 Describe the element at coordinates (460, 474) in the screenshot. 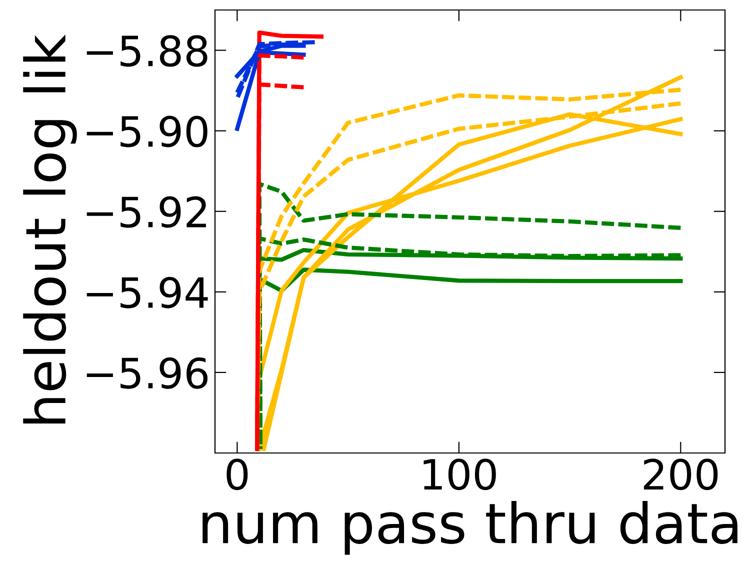

I see `x-tick-label: 100` at that location.